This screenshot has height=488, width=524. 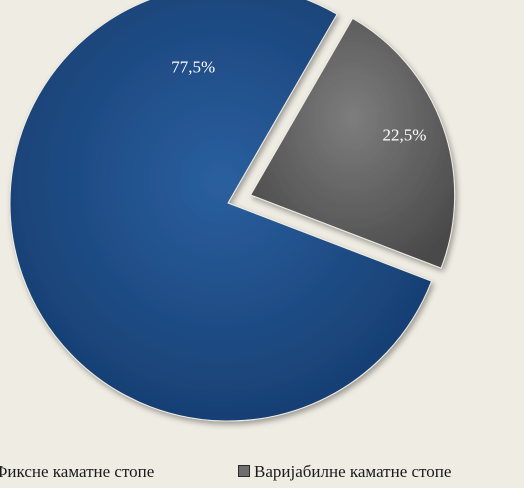 I want to click on legend-item-variable: Варијабилне каматне стопе, so click(x=344, y=472).